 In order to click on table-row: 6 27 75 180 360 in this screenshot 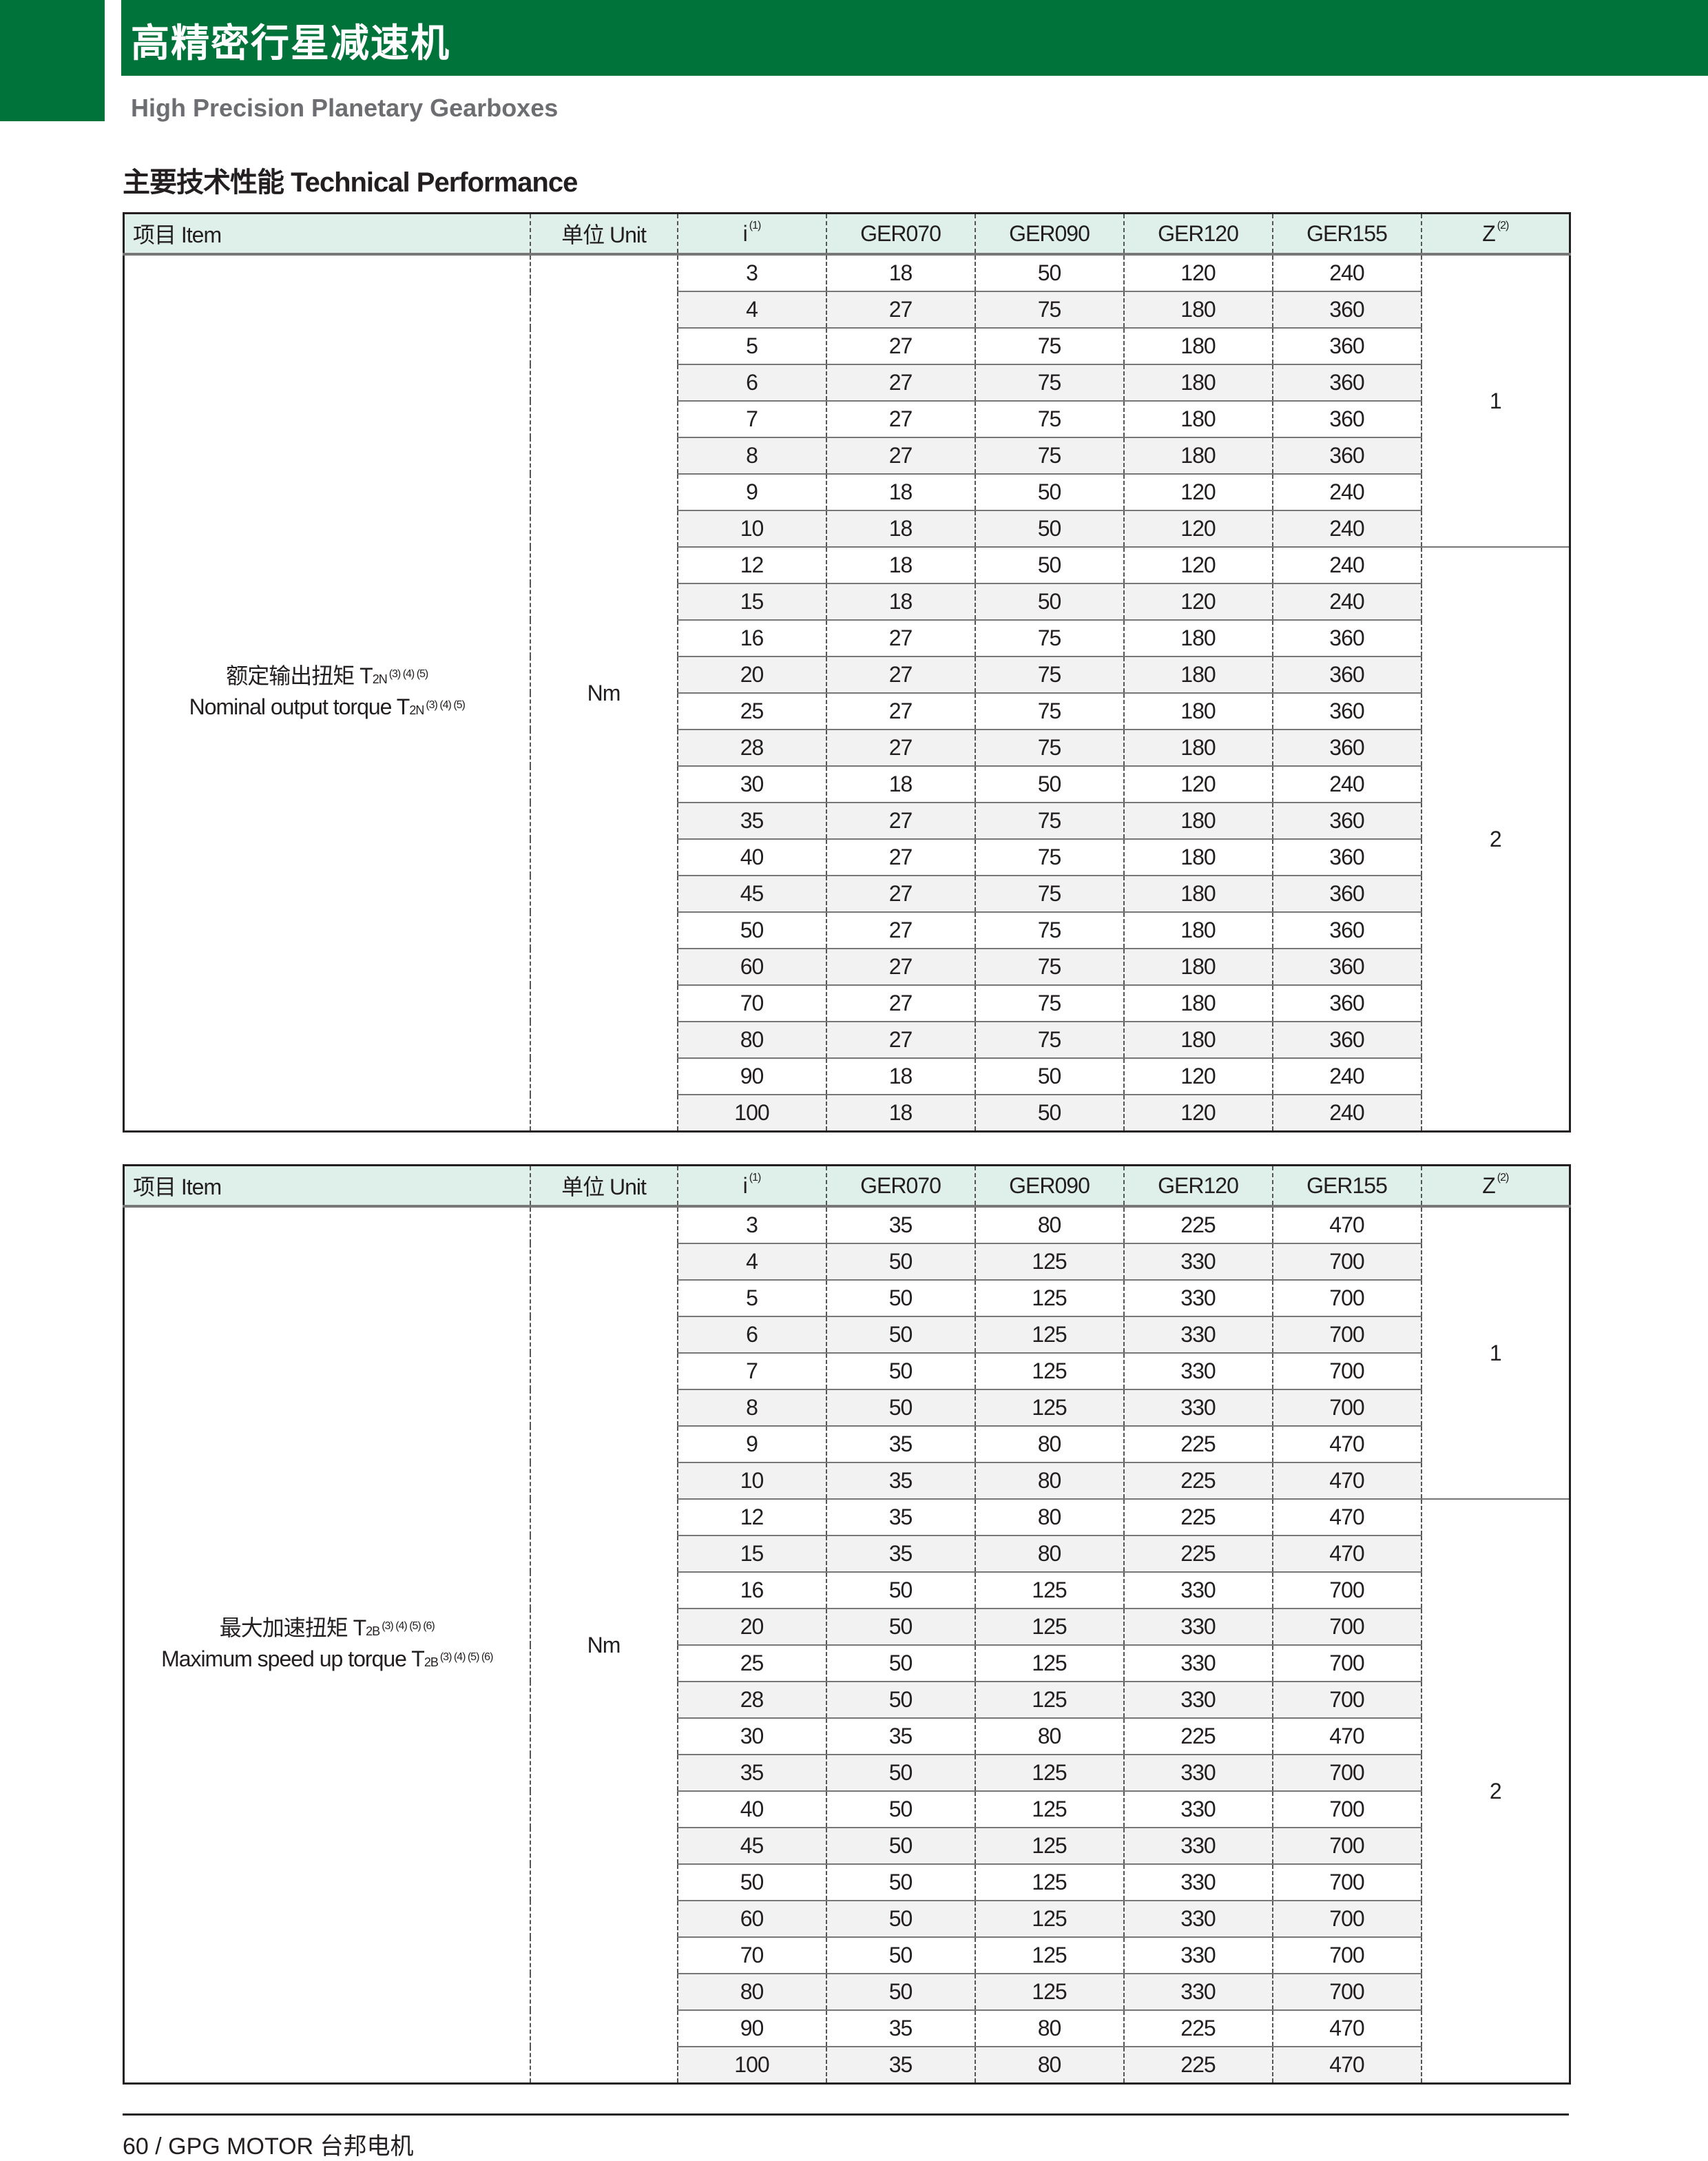, I will do `click(847, 383)`.